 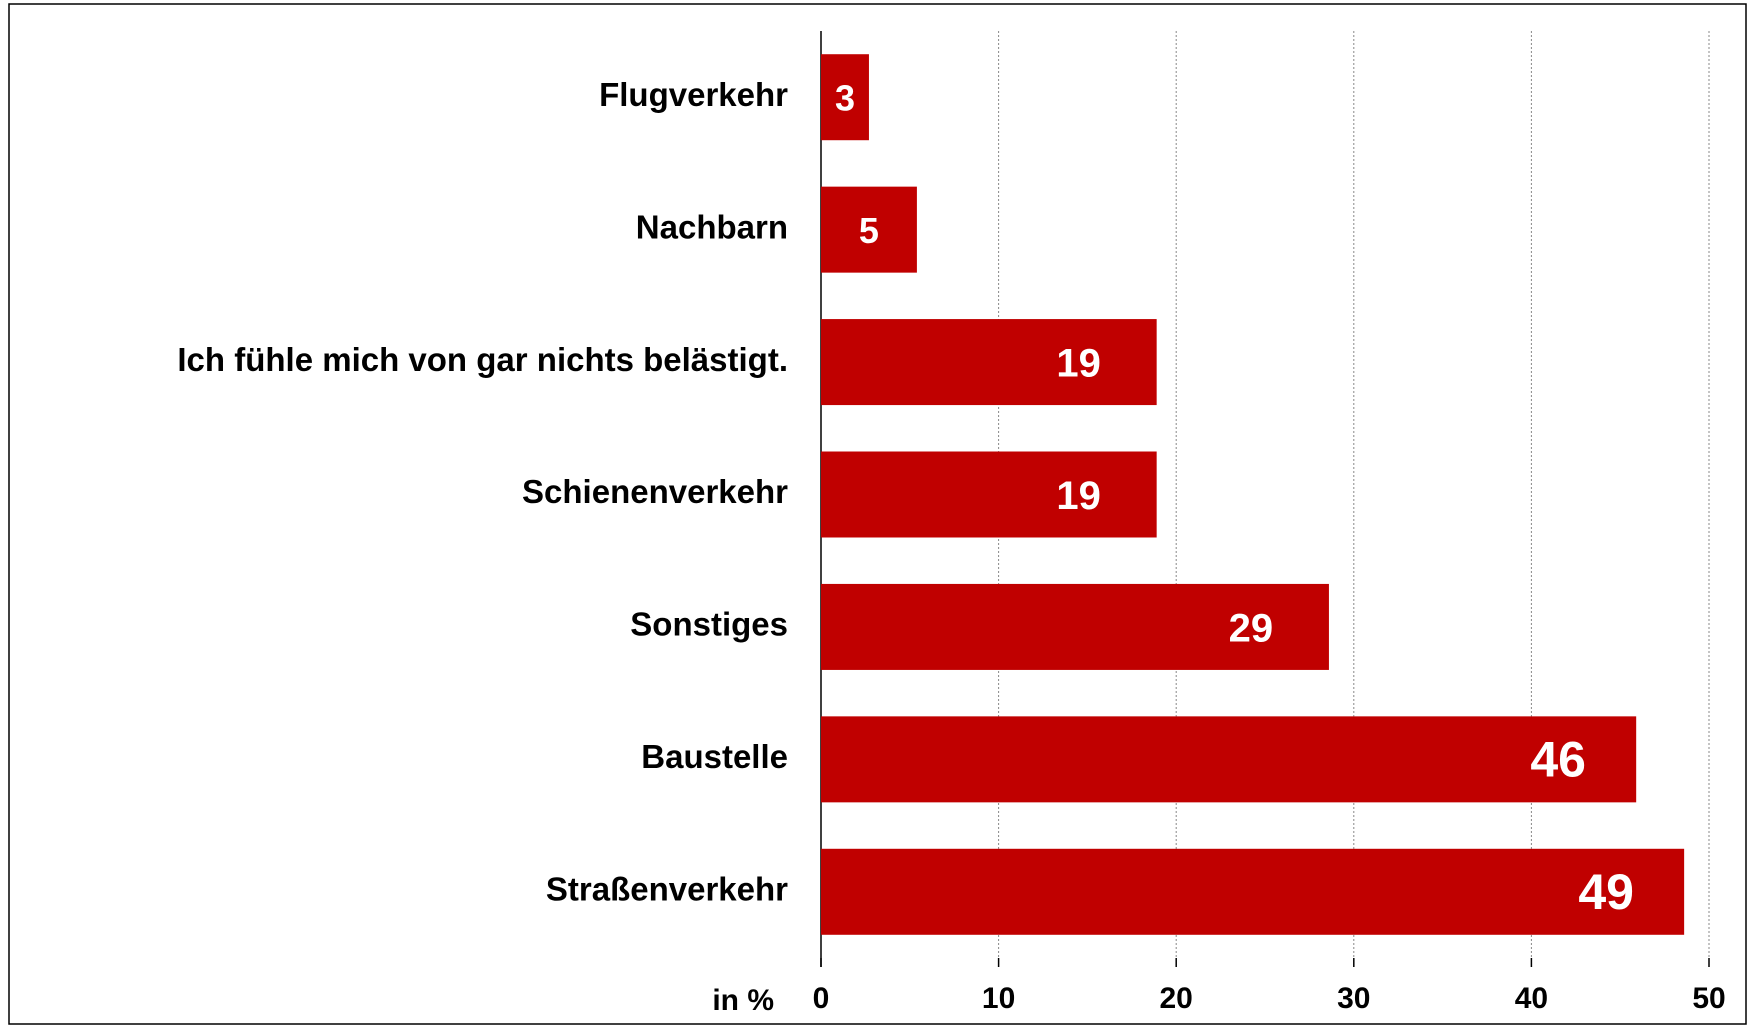 I want to click on y-tick-label: Nachbarn, so click(x=712, y=226).